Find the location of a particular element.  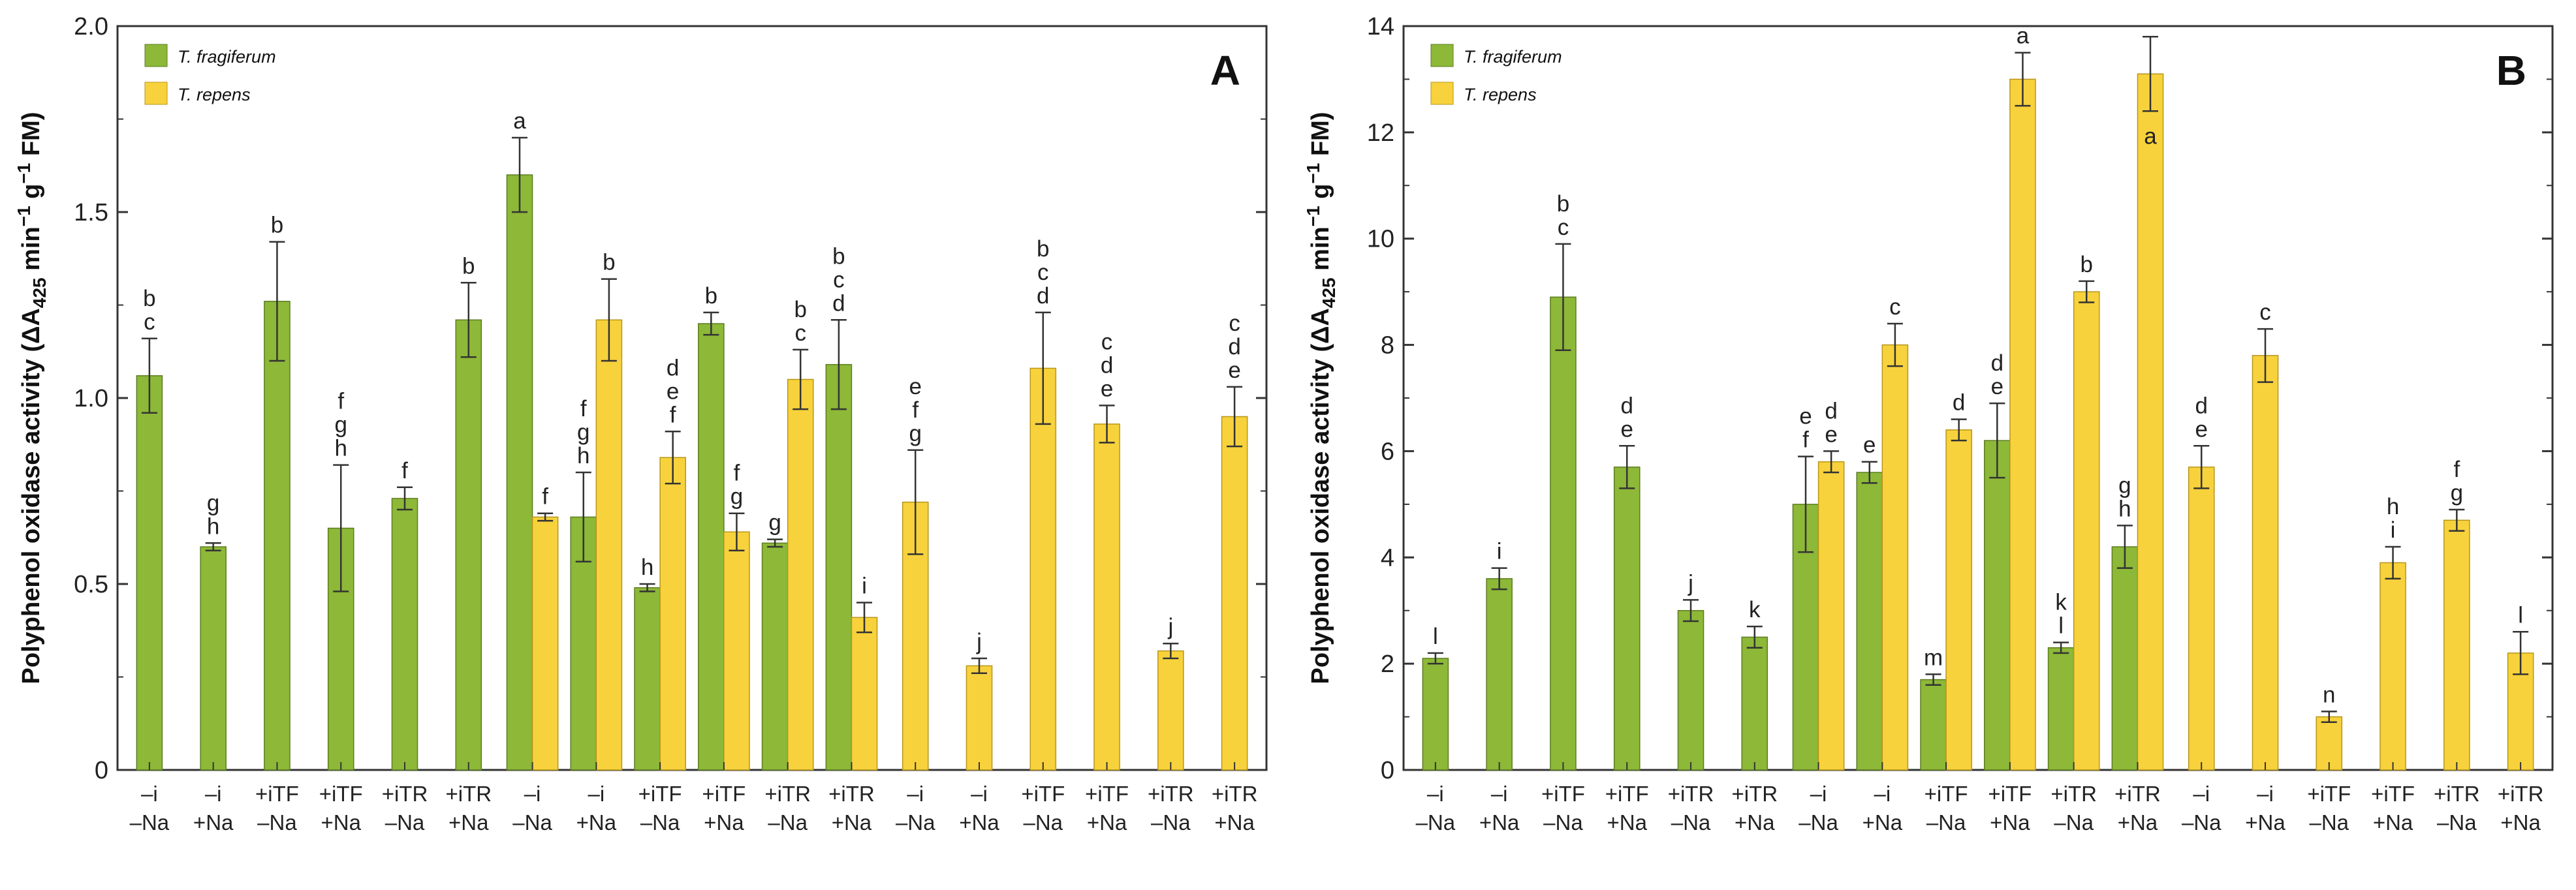

legend-label-repens: T. repens is located at coordinates (215, 94).